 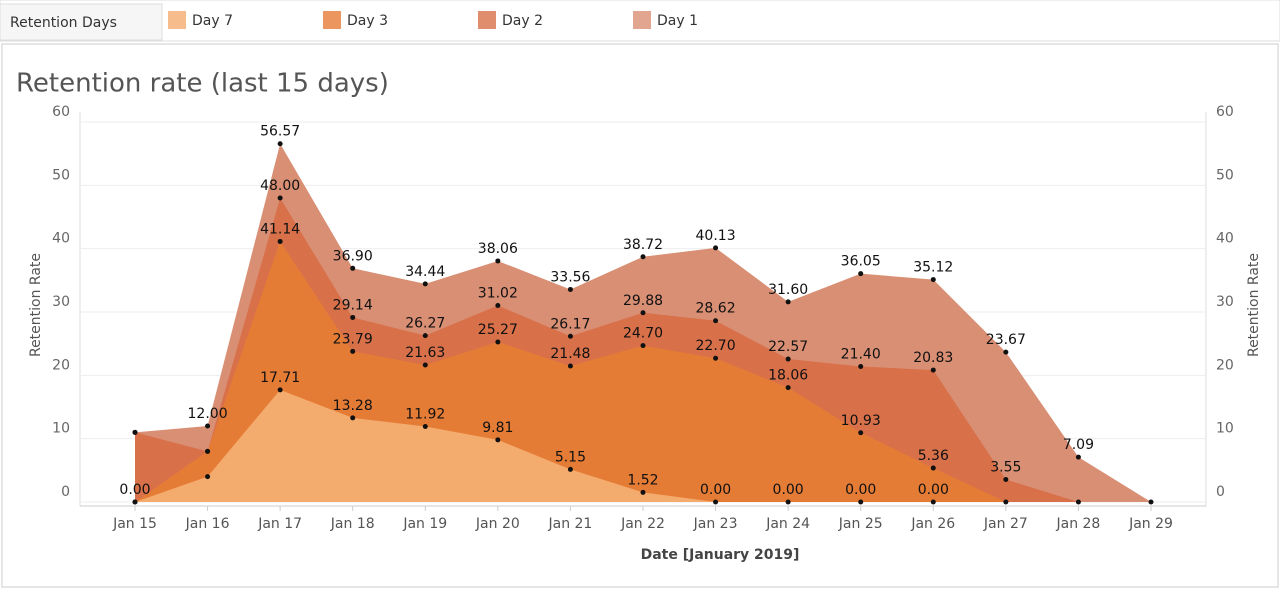 I want to click on x-tick-label: Jan 26, so click(x=932, y=524).